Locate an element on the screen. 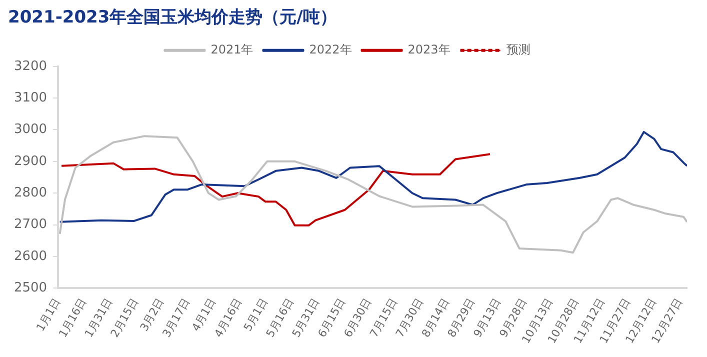  y-tick-label: 2500 is located at coordinates (31, 288).